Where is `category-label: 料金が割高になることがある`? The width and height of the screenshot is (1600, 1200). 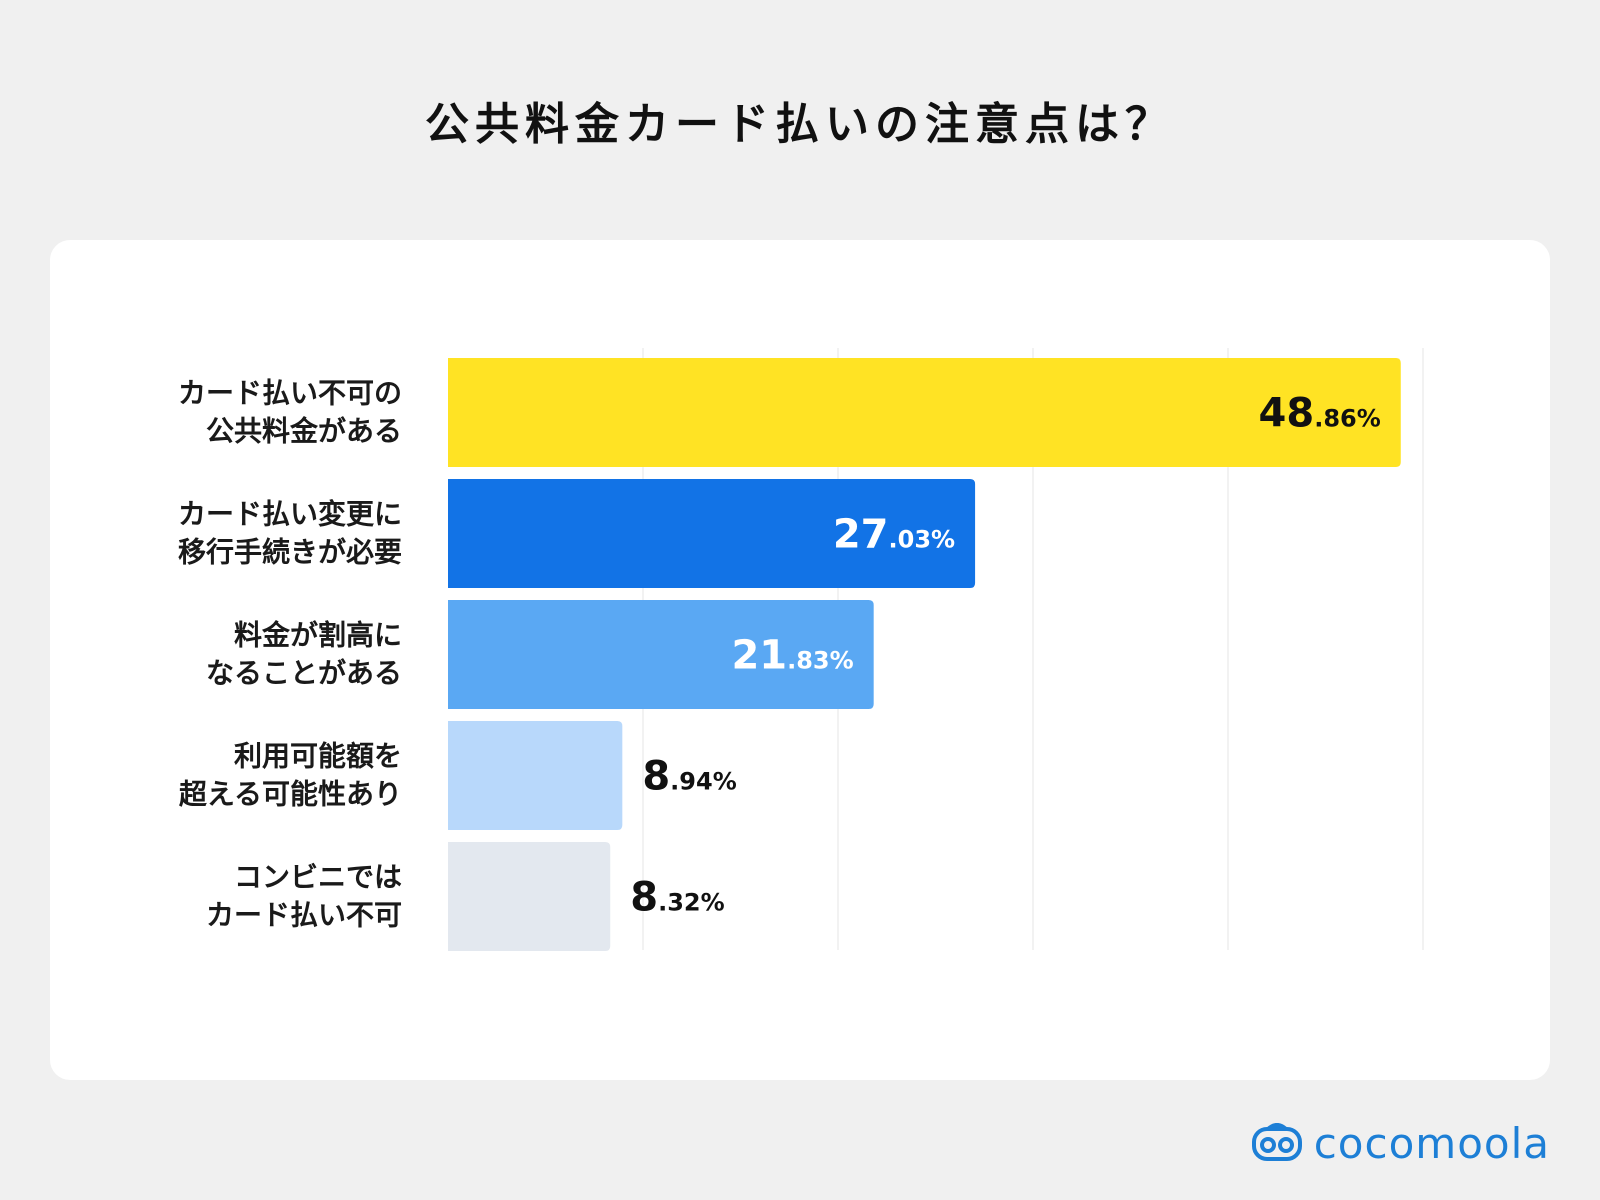 category-label: 料金が割高になることがある is located at coordinates (304, 654).